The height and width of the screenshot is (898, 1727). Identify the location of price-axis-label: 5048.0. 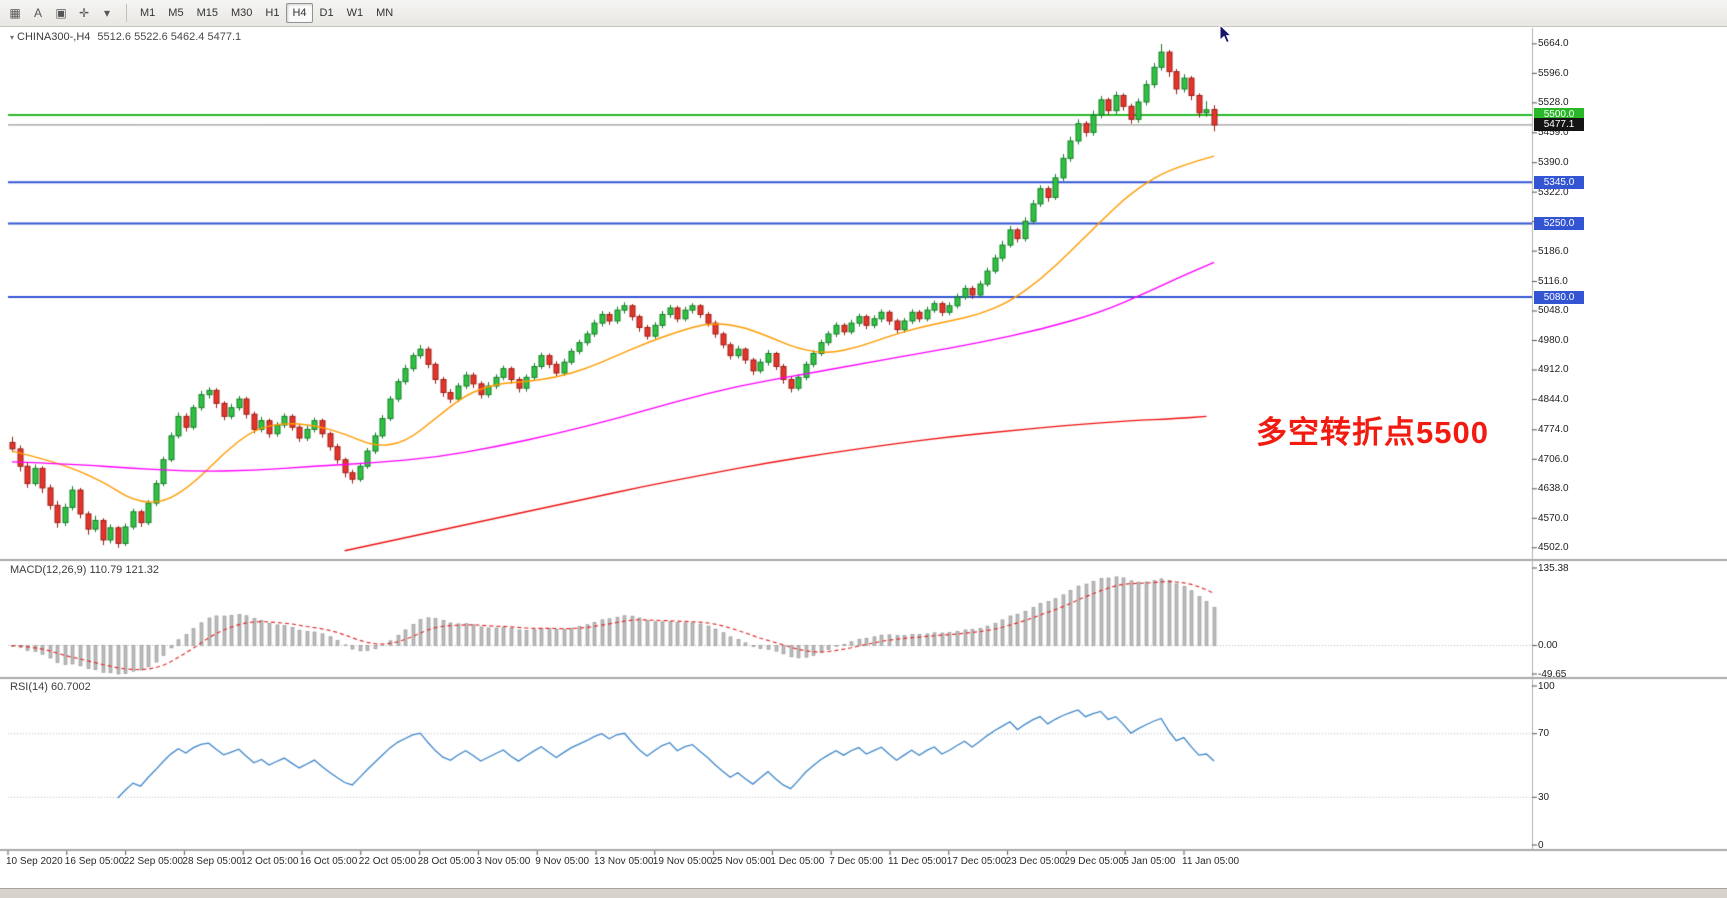
(1553, 311).